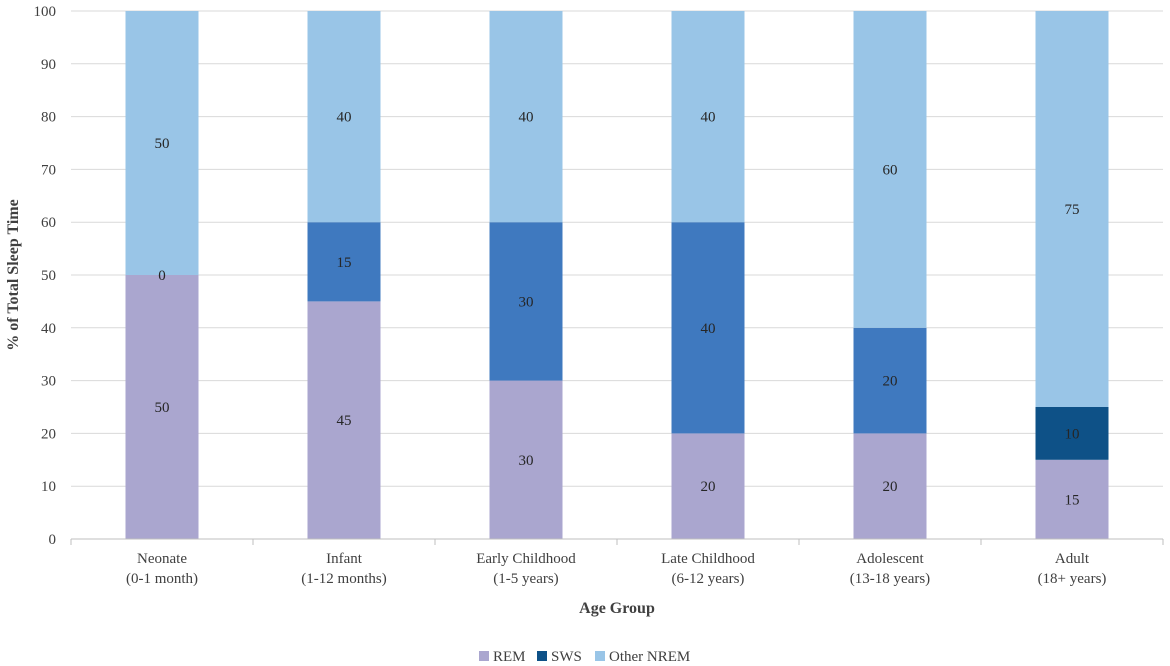 The image size is (1170, 666). I want to click on x-tick-label: (18+ years), so click(1072, 579).